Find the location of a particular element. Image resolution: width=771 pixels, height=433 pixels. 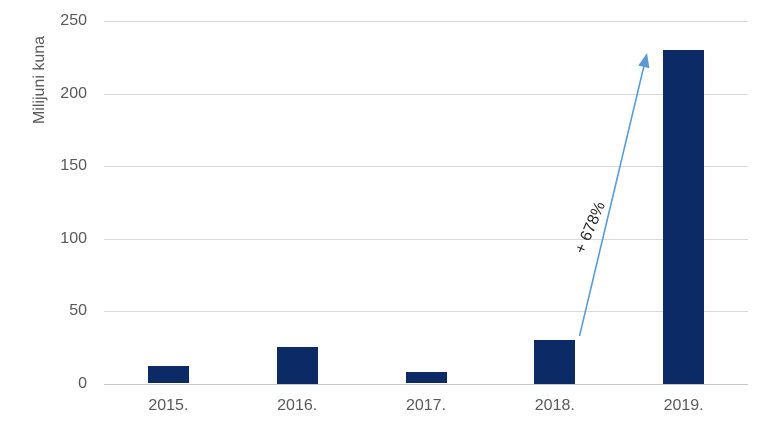

y-tick-label: 100 is located at coordinates (73, 238).